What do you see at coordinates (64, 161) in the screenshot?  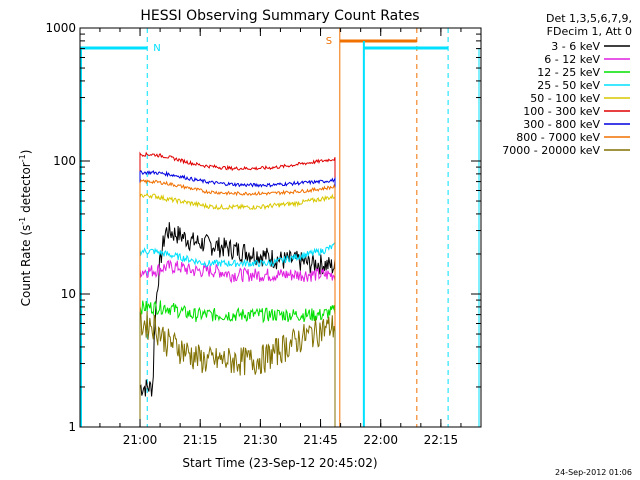 I see `y-tick-label-2: 100` at bounding box center [64, 161].